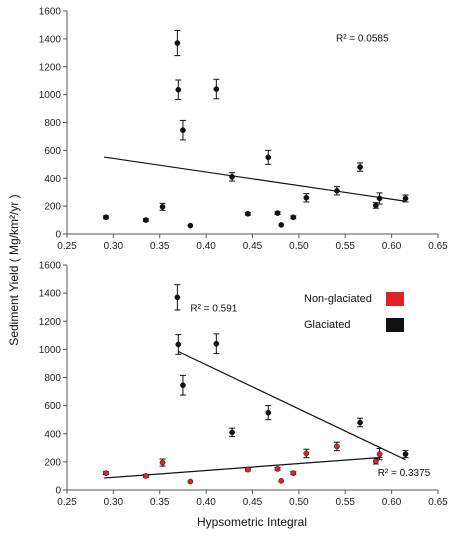 This screenshot has width=474, height=548. Describe the element at coordinates (213, 308) in the screenshot. I see `r-squared-annotation: R² = 0.591` at that location.